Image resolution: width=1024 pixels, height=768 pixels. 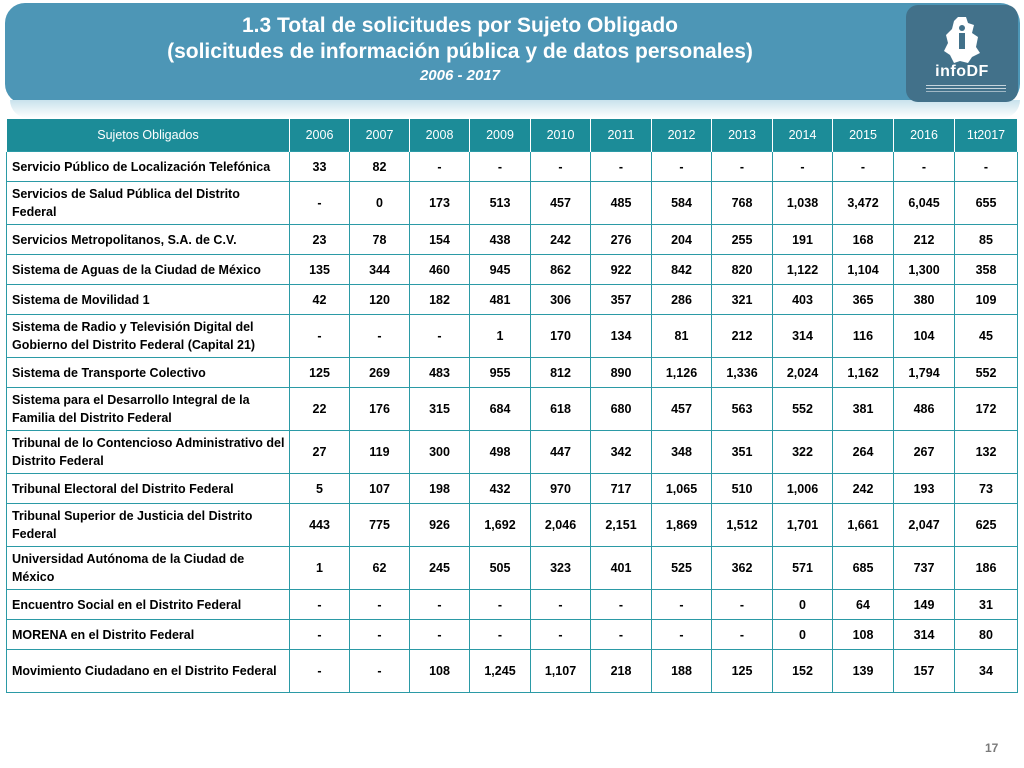 I want to click on value-cell: 168, so click(x=863, y=239).